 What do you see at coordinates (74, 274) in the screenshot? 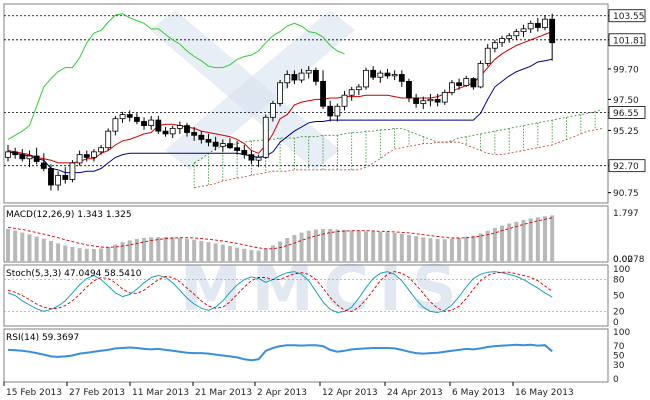
I see `stoch-title: Stoch(5,3,3) 47.0494 58.5410` at bounding box center [74, 274].